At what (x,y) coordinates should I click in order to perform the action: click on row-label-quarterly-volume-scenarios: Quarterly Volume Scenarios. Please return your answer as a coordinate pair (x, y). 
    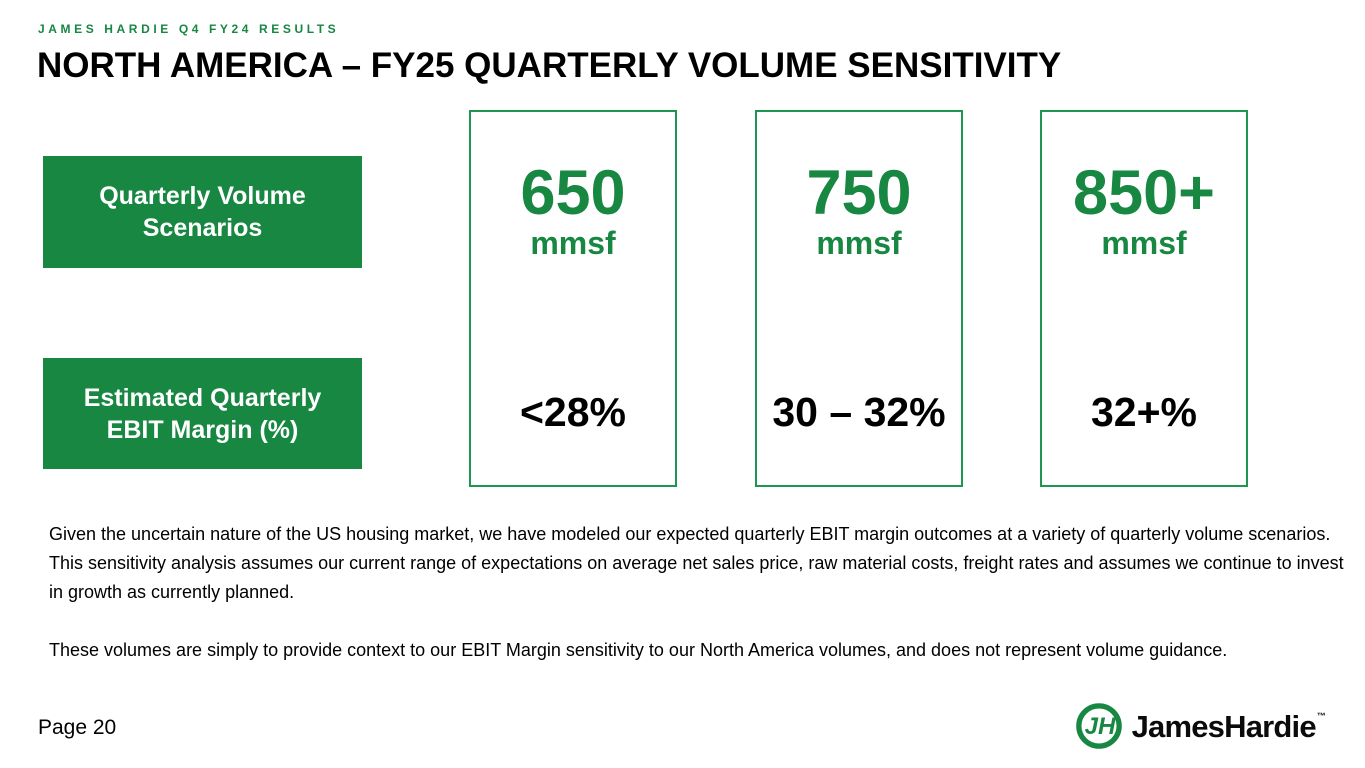
    Looking at the image, I should click on (202, 212).